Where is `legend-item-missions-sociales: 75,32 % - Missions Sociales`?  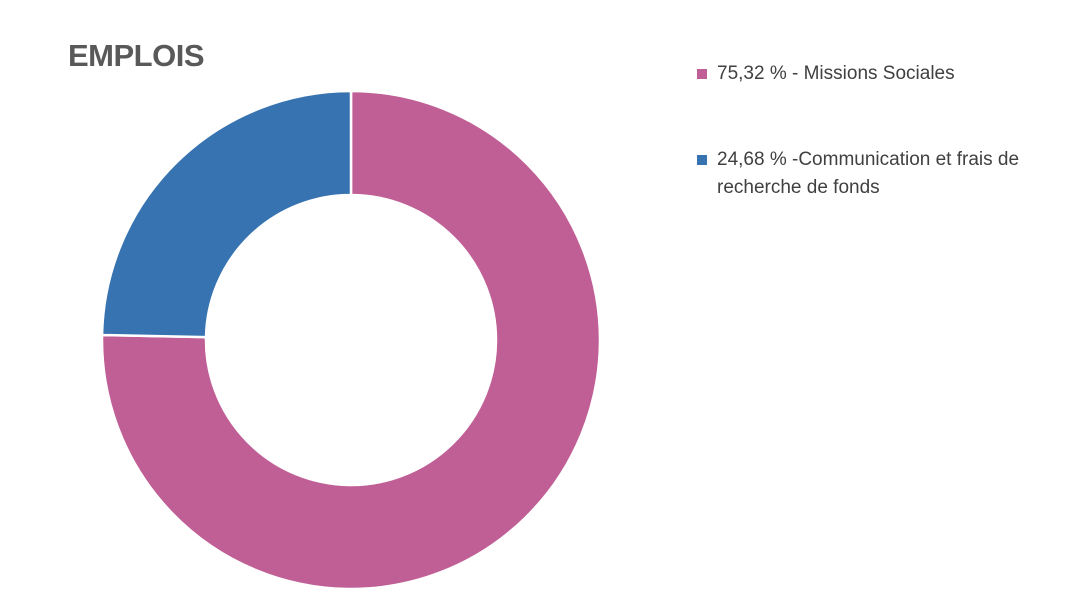
legend-item-missions-sociales: 75,32 % - Missions Sociales is located at coordinates (877, 74).